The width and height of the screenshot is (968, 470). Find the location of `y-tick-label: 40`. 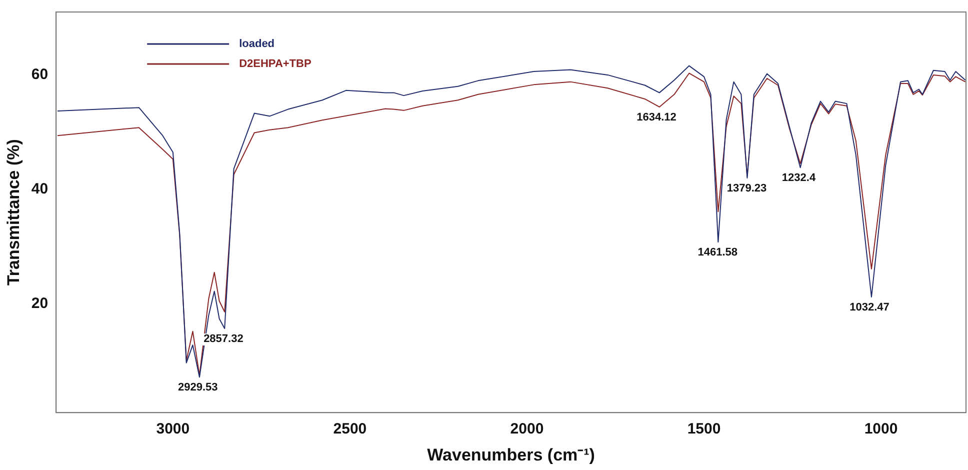

y-tick-label: 40 is located at coordinates (39, 189).